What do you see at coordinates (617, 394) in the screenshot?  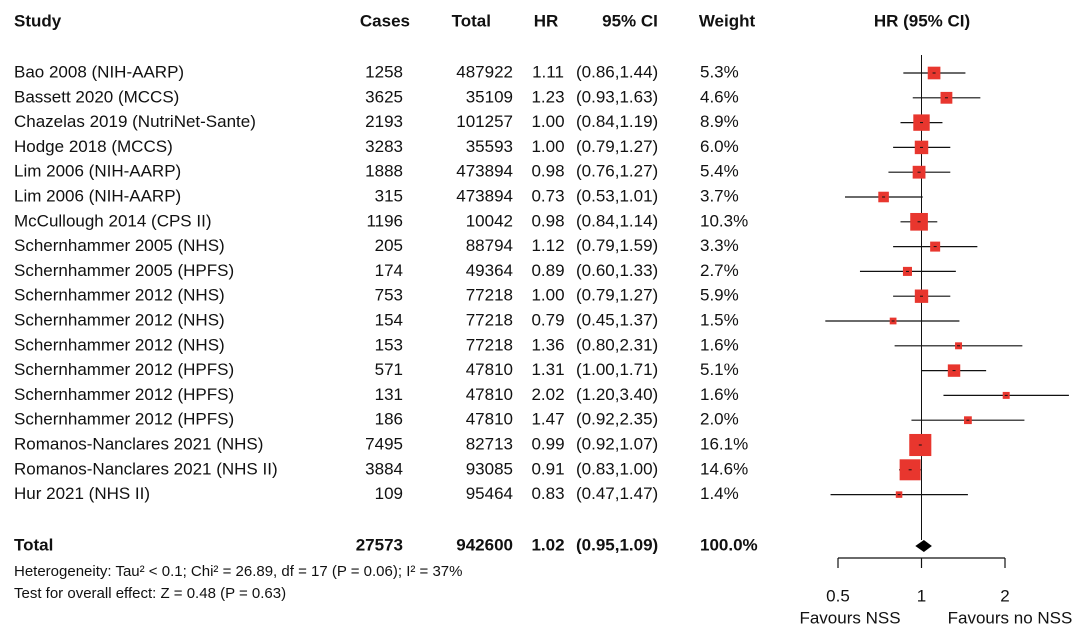 I see `ci: (1.20,3.40)` at bounding box center [617, 394].